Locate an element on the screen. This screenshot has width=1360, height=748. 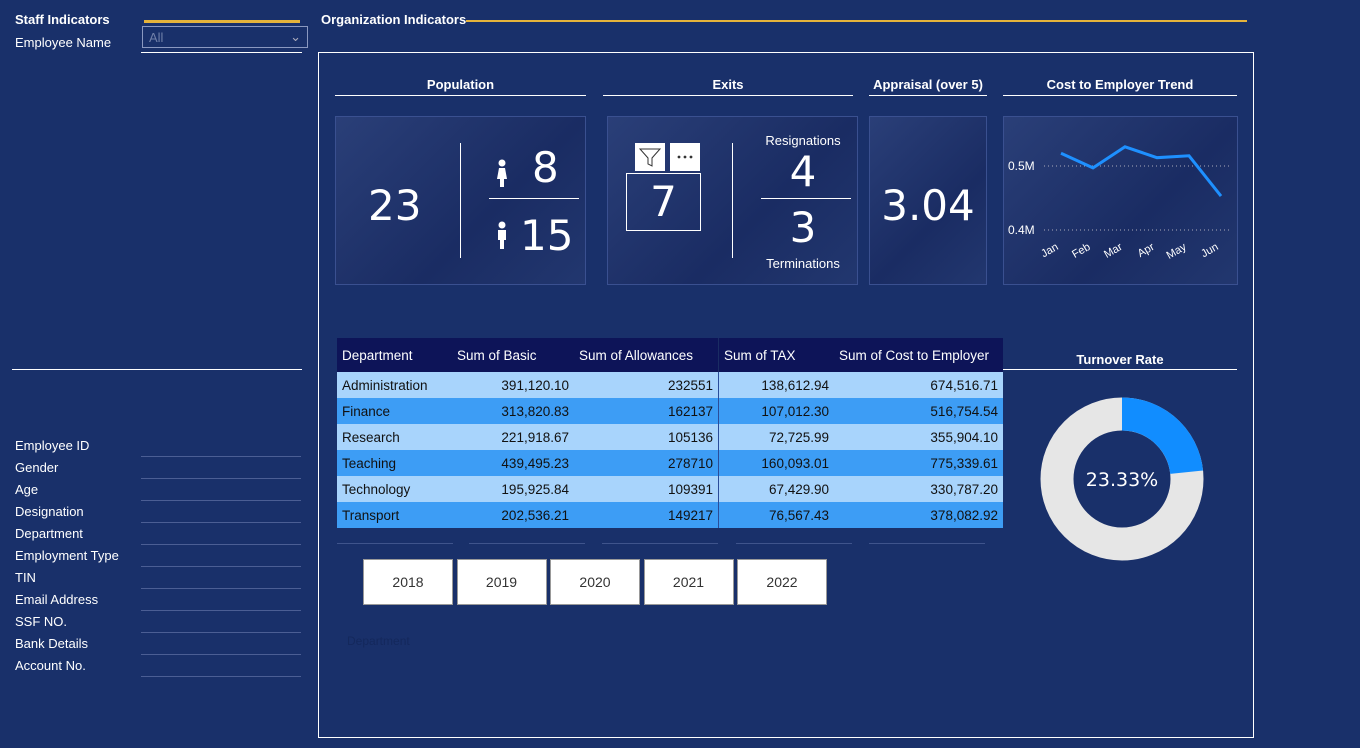
kpi: 15 is located at coordinates (547, 235).